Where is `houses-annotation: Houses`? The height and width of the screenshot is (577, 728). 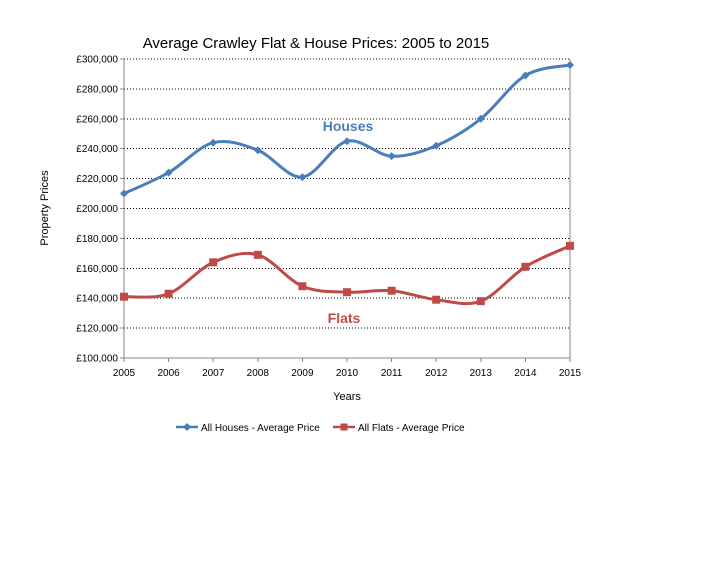
houses-annotation: Houses is located at coordinates (348, 126).